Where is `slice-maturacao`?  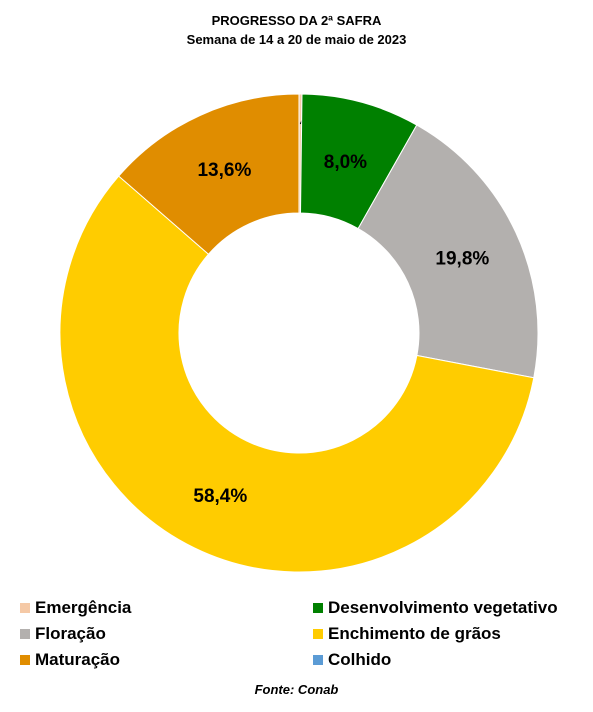 slice-maturacao is located at coordinates (209, 174).